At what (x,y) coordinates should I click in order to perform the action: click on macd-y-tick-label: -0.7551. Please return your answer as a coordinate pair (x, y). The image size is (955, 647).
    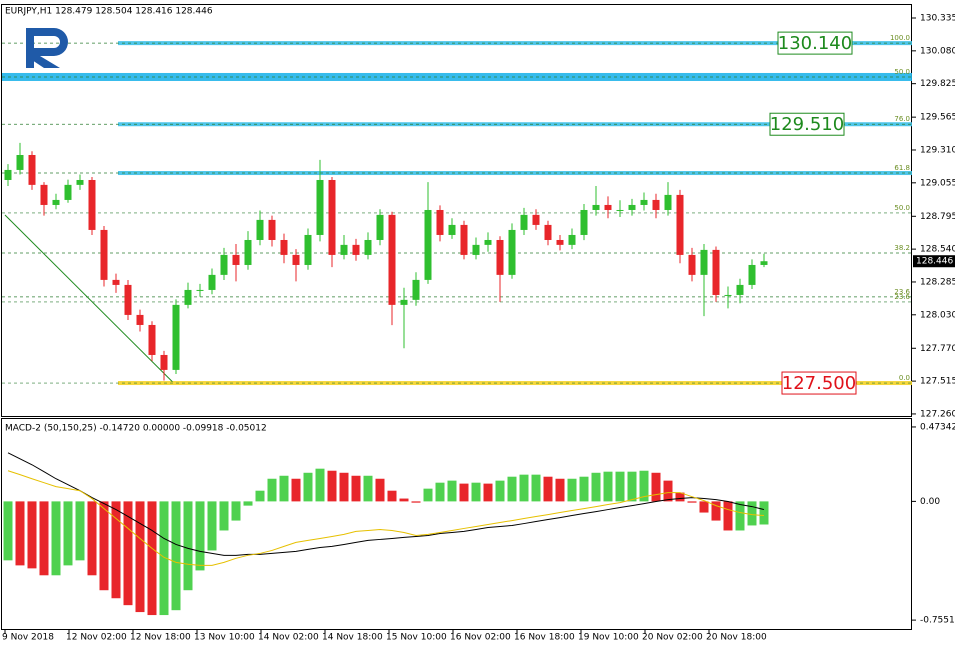
    Looking at the image, I should click on (937, 621).